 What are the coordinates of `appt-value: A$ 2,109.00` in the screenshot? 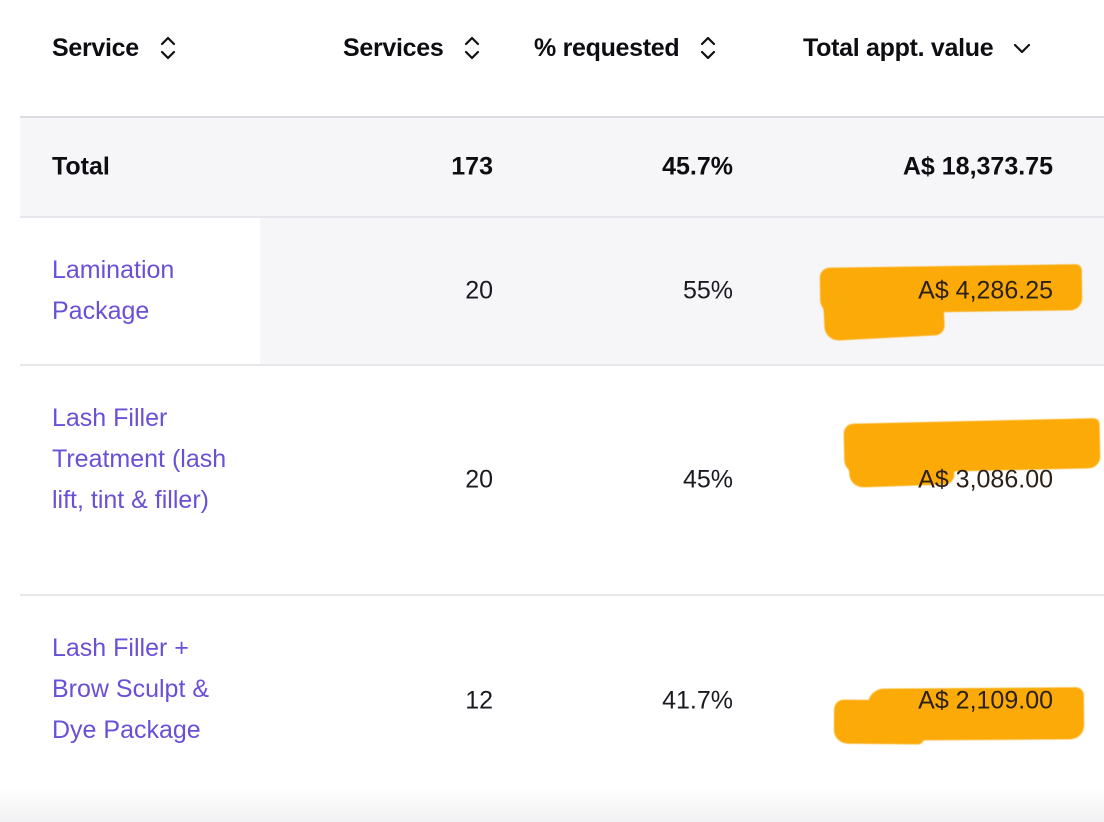 It's located at (985, 700).